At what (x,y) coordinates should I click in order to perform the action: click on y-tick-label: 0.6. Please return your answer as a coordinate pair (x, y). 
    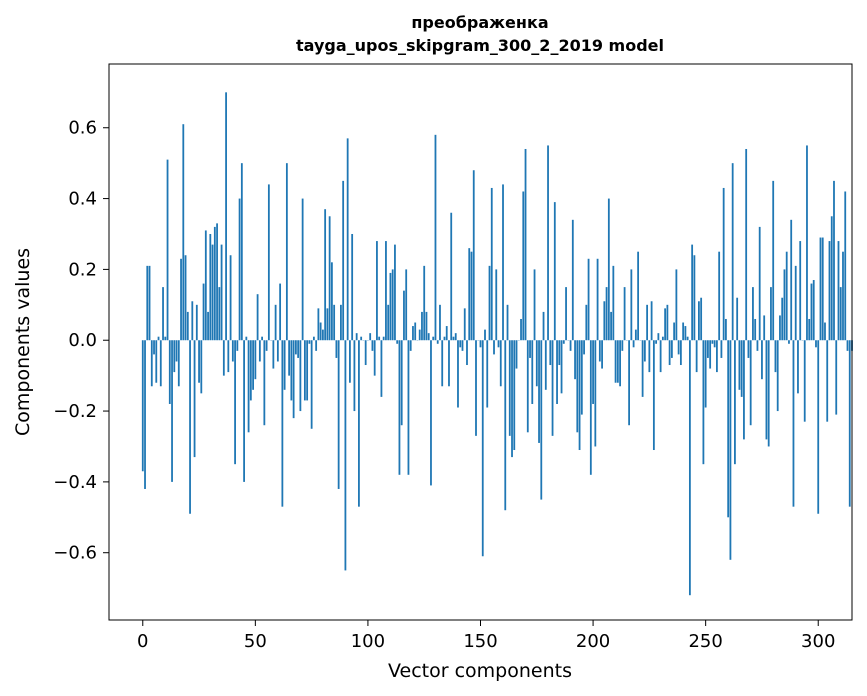
    Looking at the image, I should click on (82, 128).